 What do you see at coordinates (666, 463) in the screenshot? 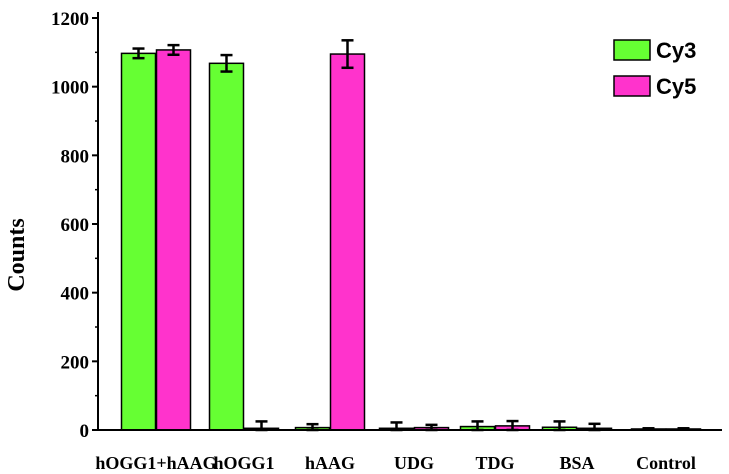
I see `x-tick-label: Control` at bounding box center [666, 463].